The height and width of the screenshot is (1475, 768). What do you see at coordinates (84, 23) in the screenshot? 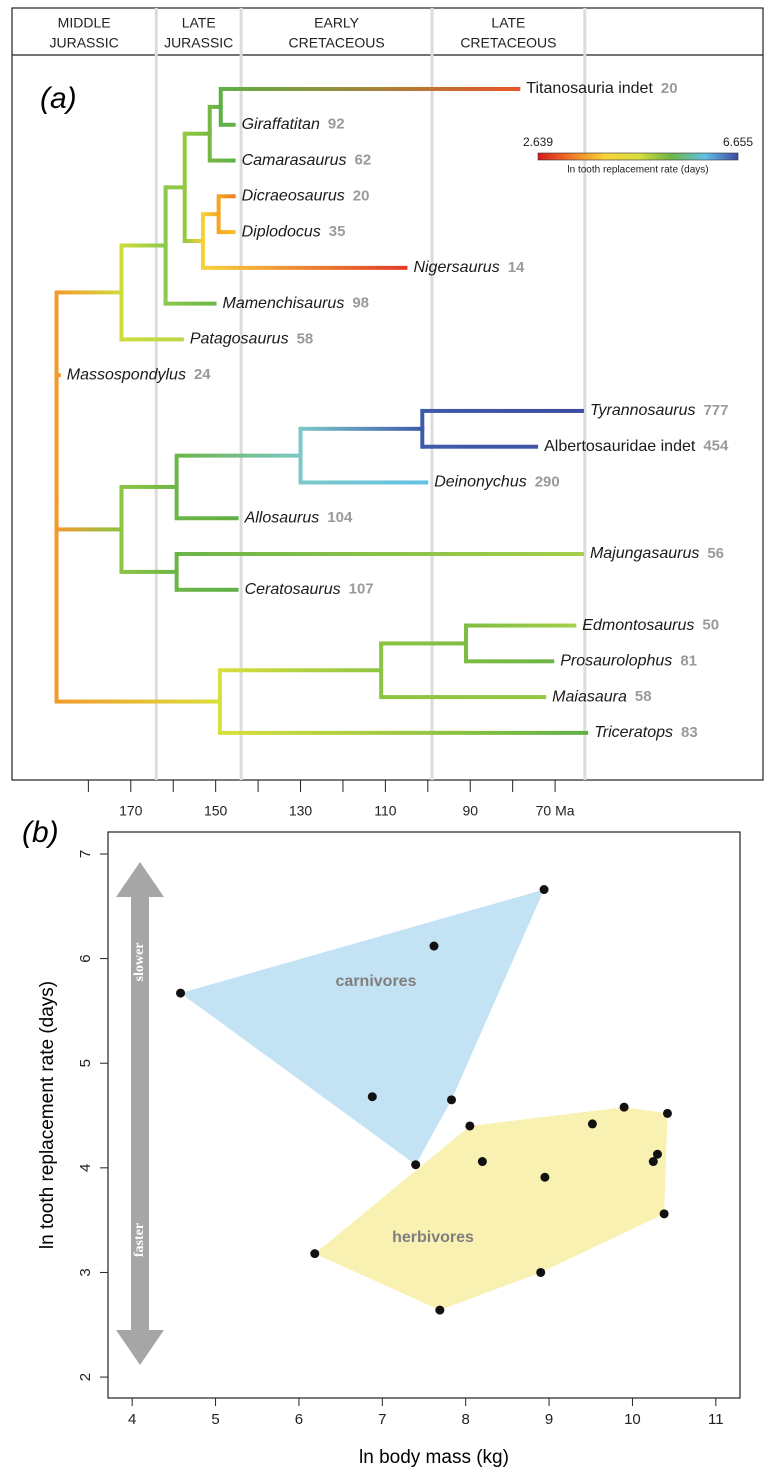
I see `period-label: MIDDLE` at bounding box center [84, 23].